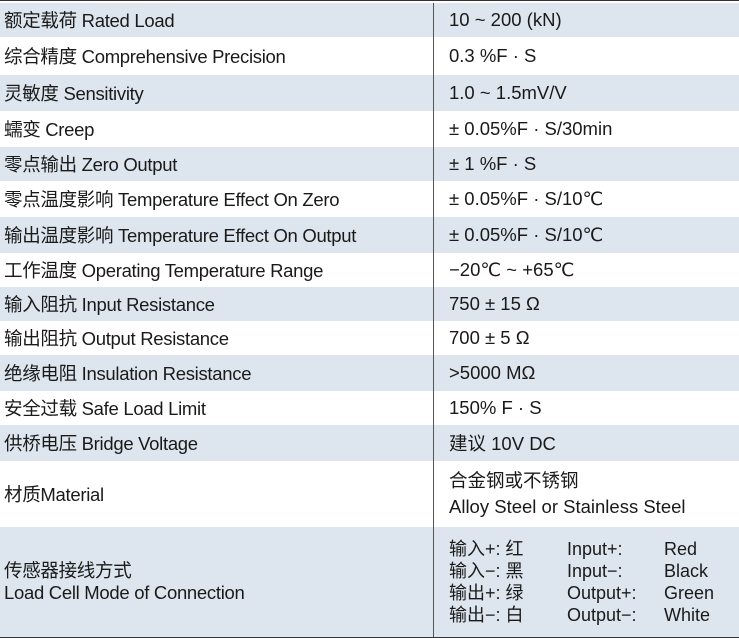  What do you see at coordinates (369, 338) in the screenshot?
I see `table-row: 输出阻抗 Output Resistance 700 ± 5 Ω` at bounding box center [369, 338].